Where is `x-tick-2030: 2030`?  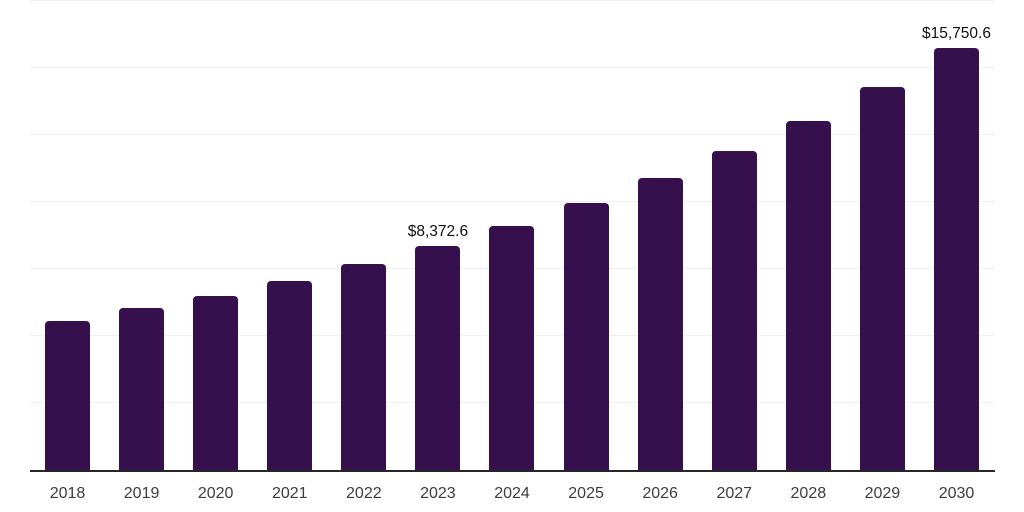 x-tick-2030: 2030 is located at coordinates (956, 493).